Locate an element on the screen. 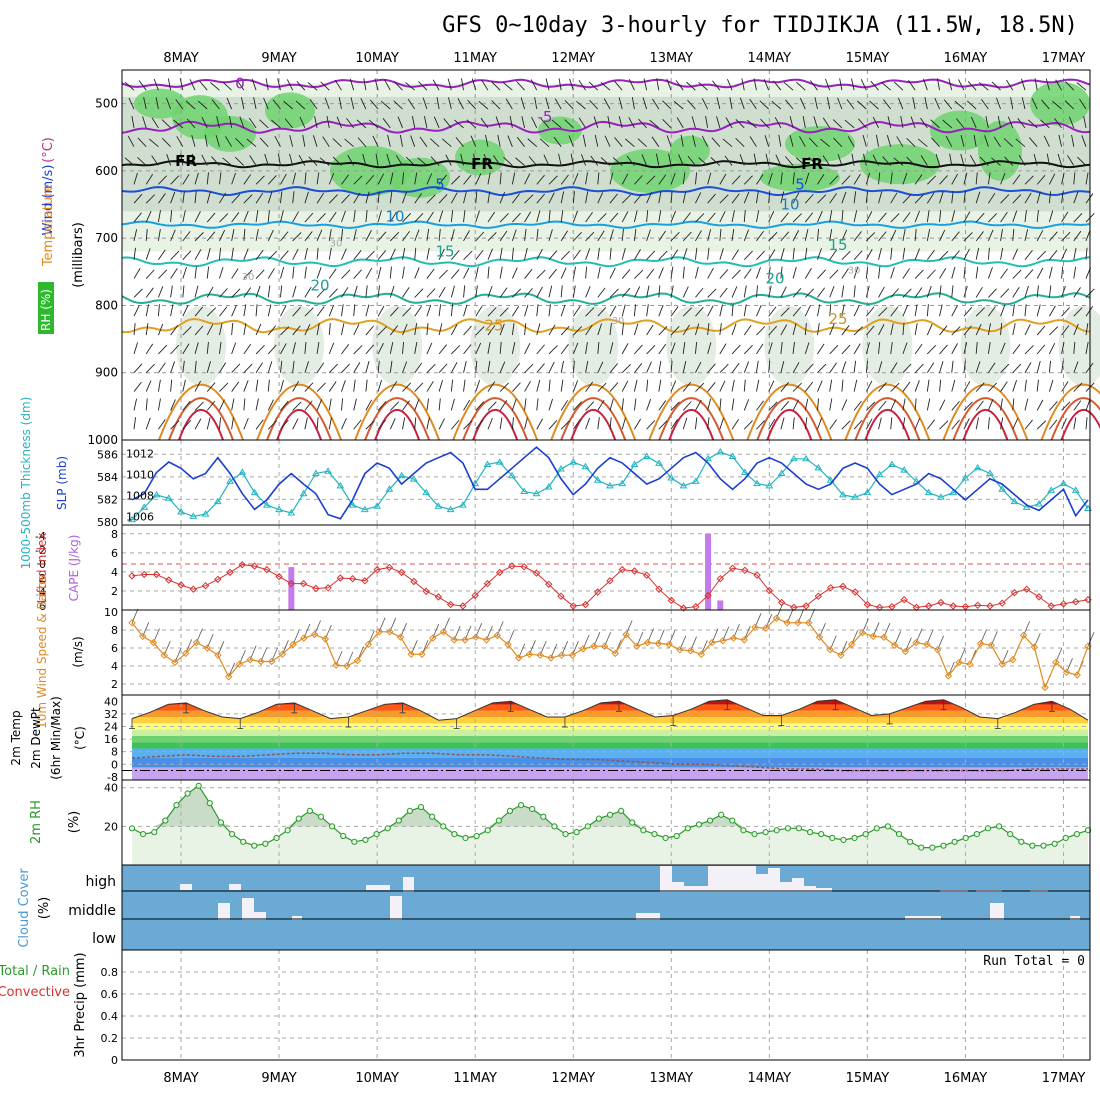 The image size is (1100, 1104). cloud-block is located at coordinates (186, 887).